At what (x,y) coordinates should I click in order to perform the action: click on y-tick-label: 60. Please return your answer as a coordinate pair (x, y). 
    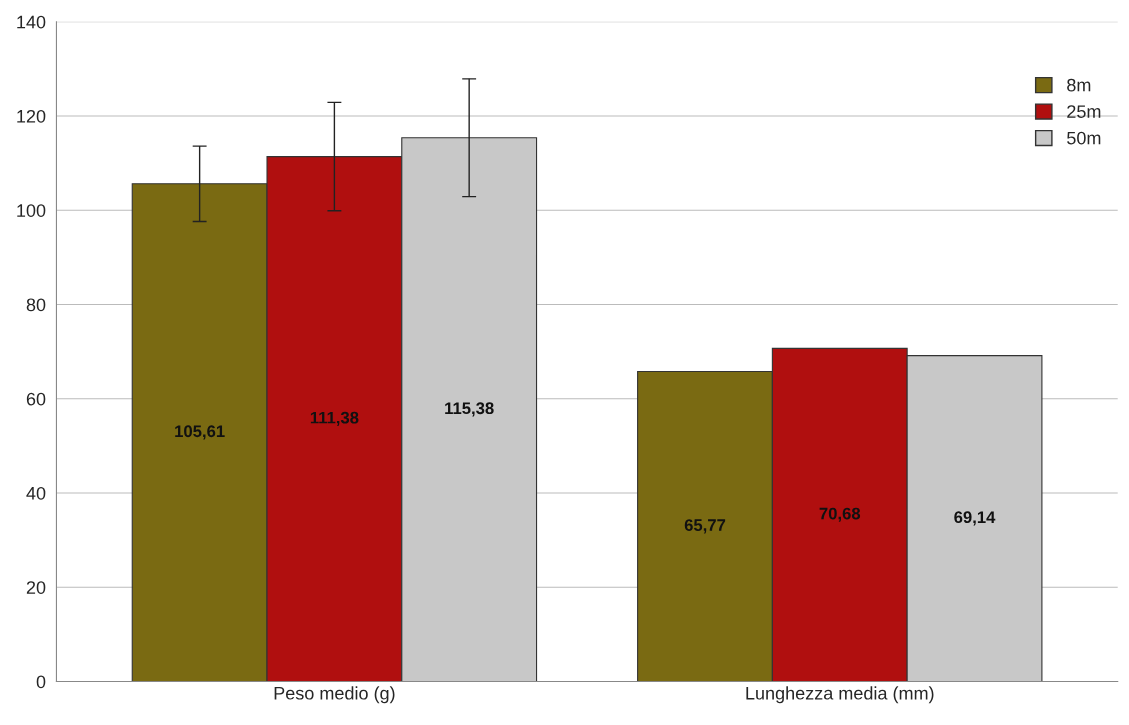
    Looking at the image, I should click on (36, 399).